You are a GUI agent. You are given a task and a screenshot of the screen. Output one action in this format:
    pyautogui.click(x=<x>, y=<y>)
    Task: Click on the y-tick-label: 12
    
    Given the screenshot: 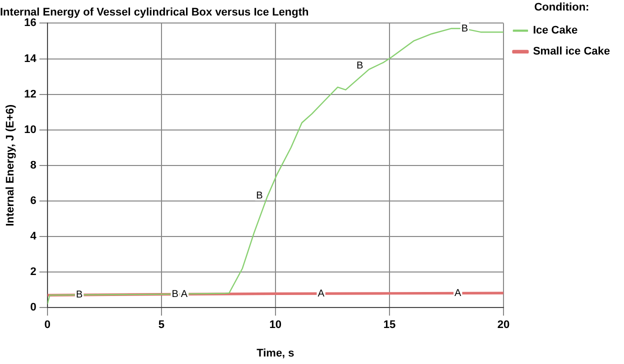 What is the action you would take?
    pyautogui.click(x=30, y=94)
    